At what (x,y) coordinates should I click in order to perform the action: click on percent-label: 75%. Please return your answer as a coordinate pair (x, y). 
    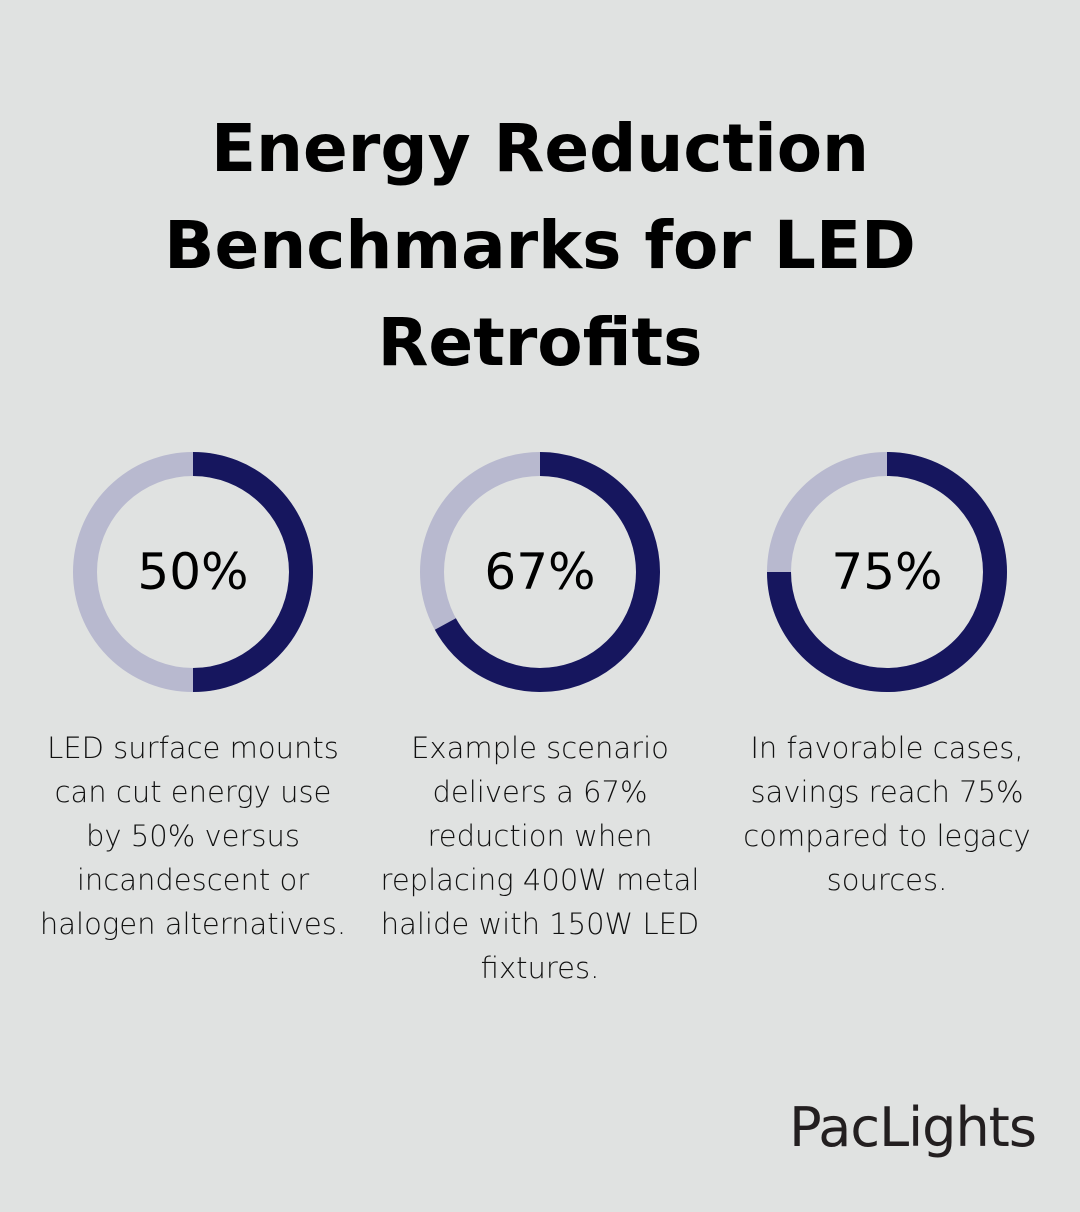
    Looking at the image, I should click on (887, 572).